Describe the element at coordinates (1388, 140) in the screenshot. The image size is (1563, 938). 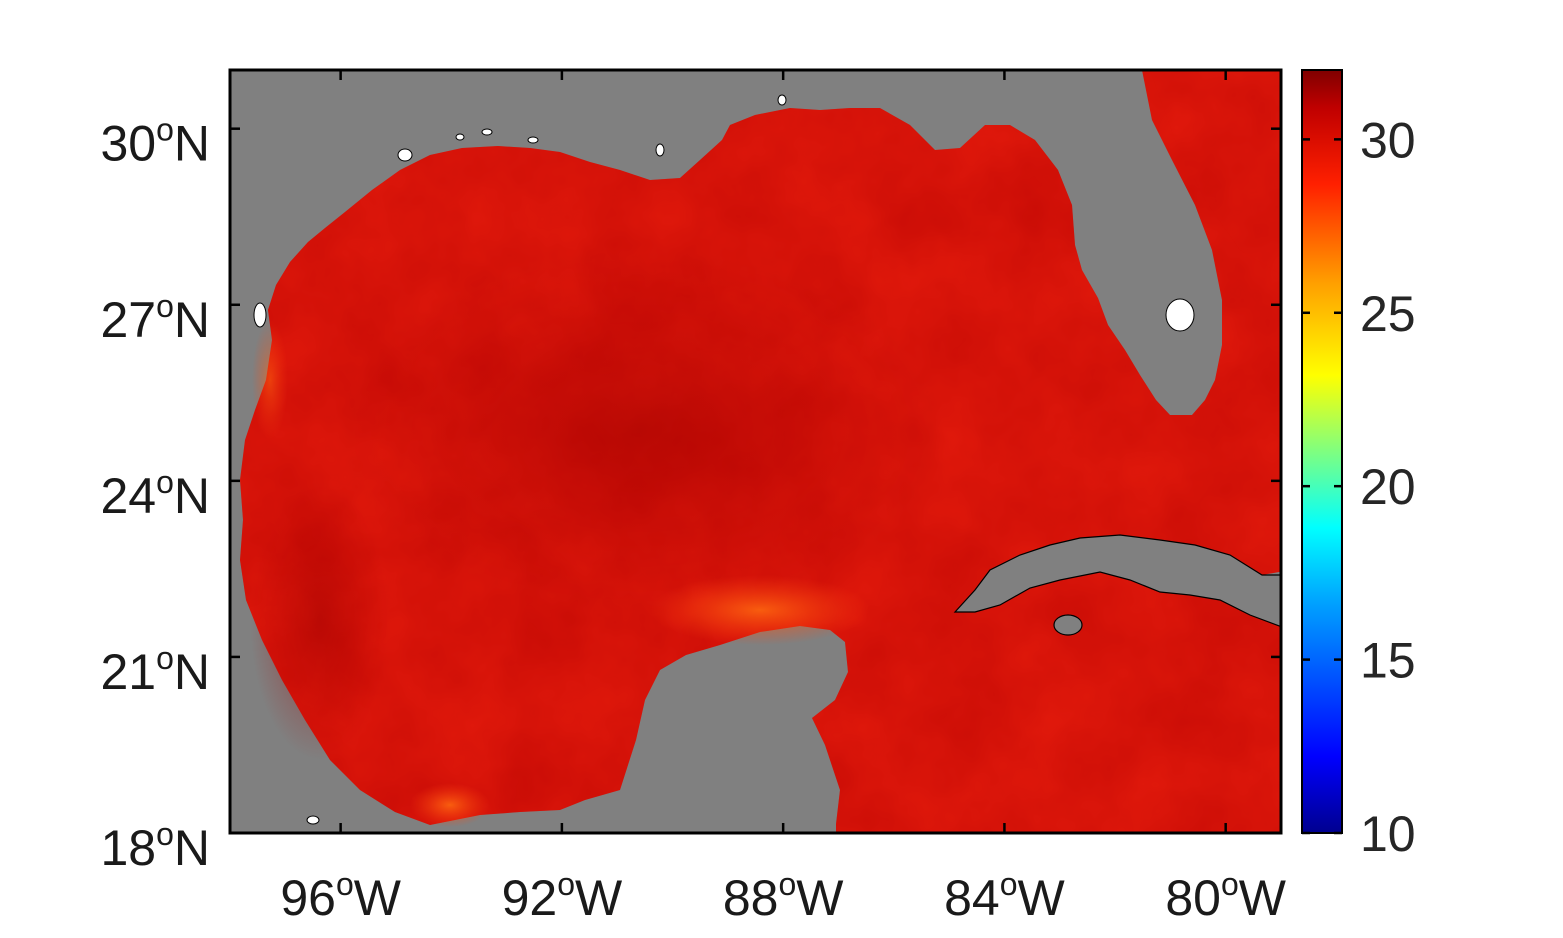
I see `colorbar-tick-label: 30` at that location.